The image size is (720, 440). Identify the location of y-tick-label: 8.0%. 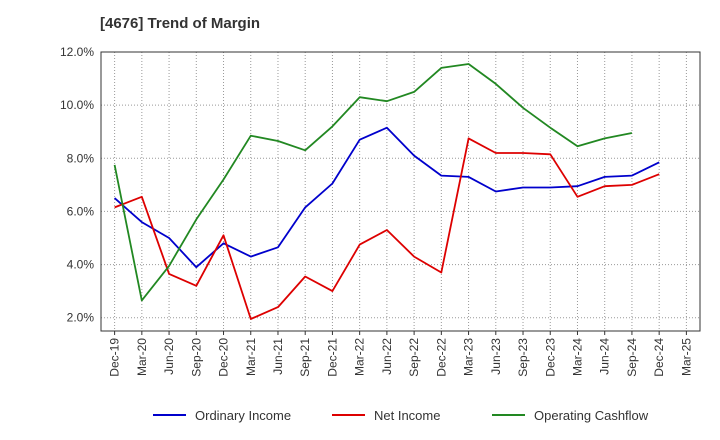
(81, 158).